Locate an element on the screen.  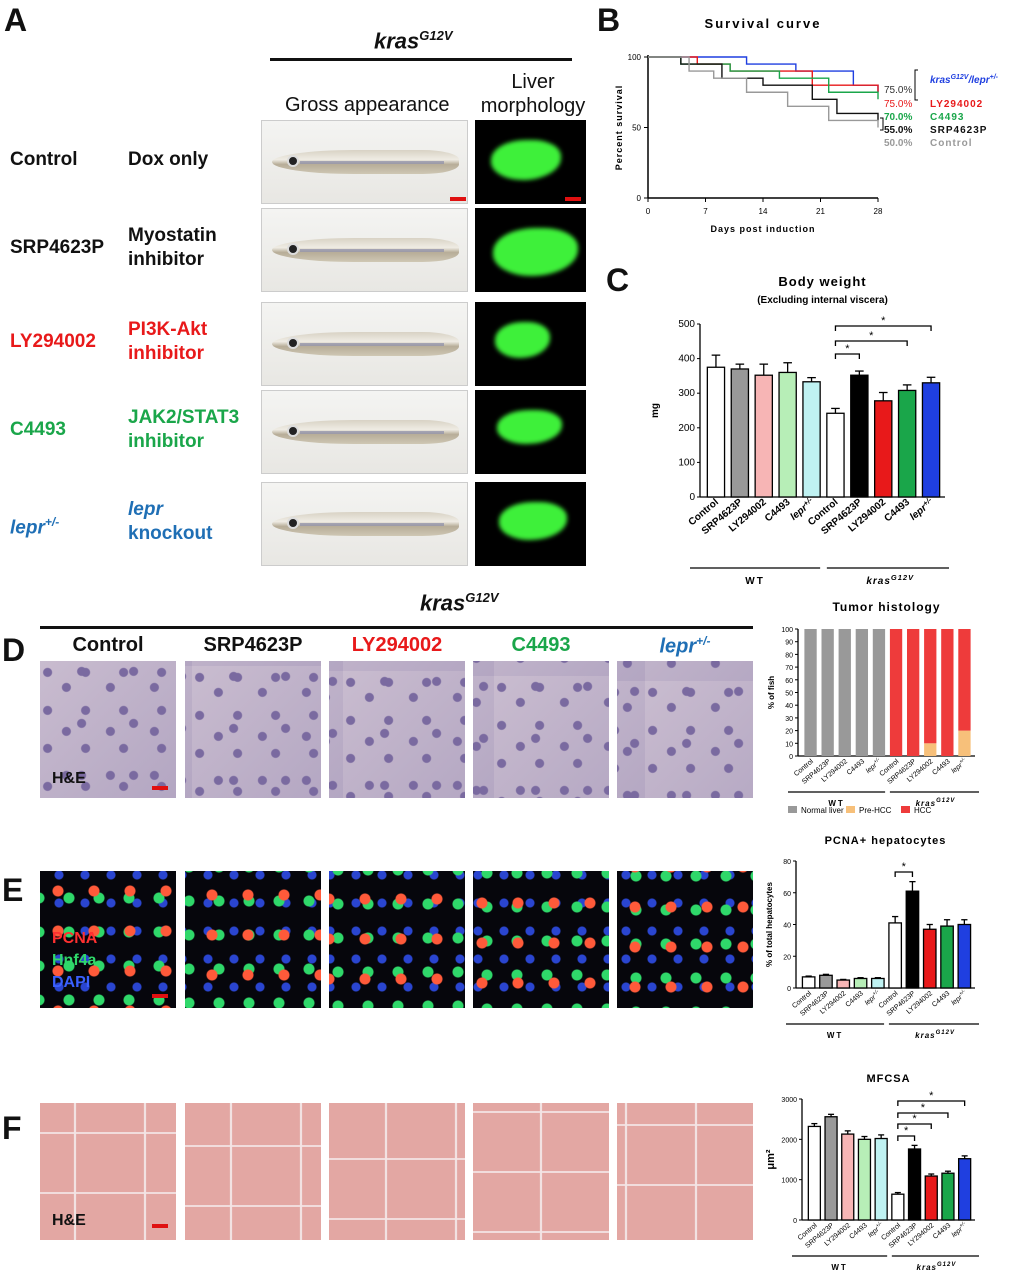
legend-entry-0: krasG12V/lepr+/- is located at coordinates (964, 80).